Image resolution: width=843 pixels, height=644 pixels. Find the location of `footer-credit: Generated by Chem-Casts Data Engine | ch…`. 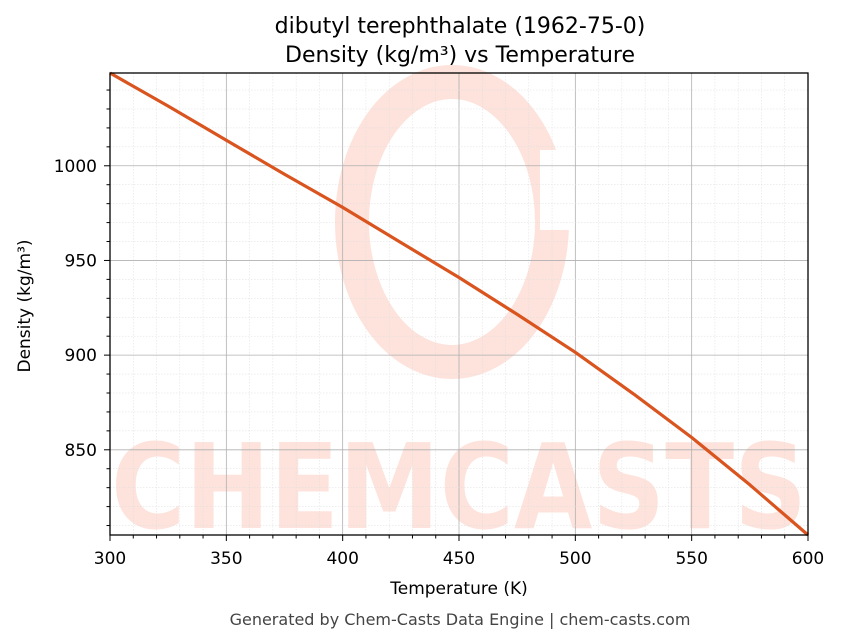

footer-credit: Generated by Chem-Casts Data Engine | ch… is located at coordinates (460, 619).